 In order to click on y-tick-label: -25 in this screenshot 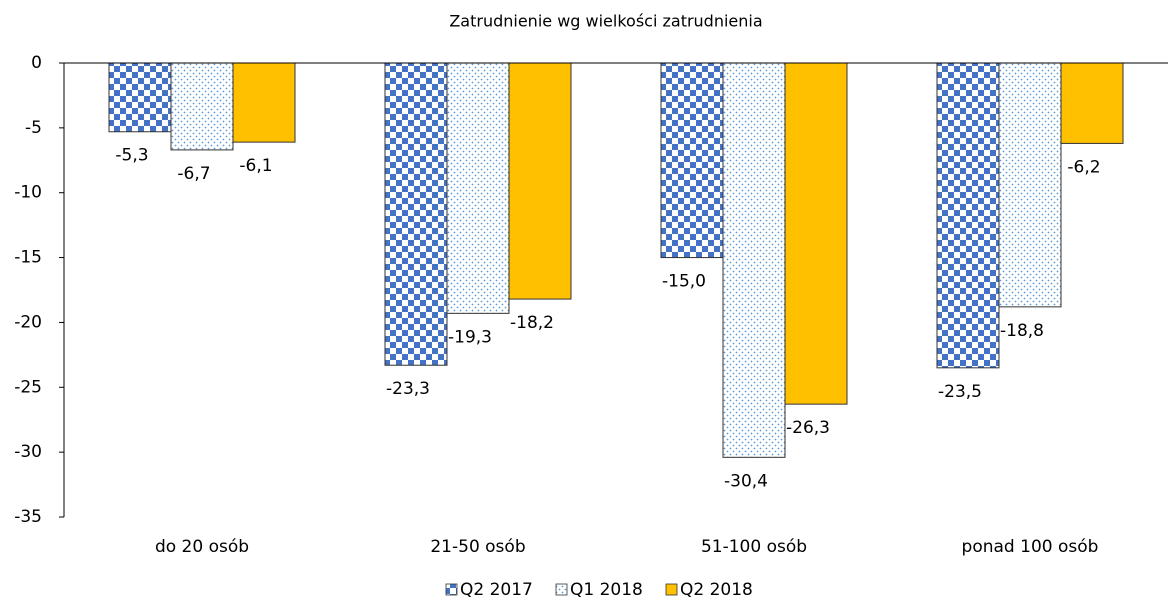, I will do `click(28, 387)`.